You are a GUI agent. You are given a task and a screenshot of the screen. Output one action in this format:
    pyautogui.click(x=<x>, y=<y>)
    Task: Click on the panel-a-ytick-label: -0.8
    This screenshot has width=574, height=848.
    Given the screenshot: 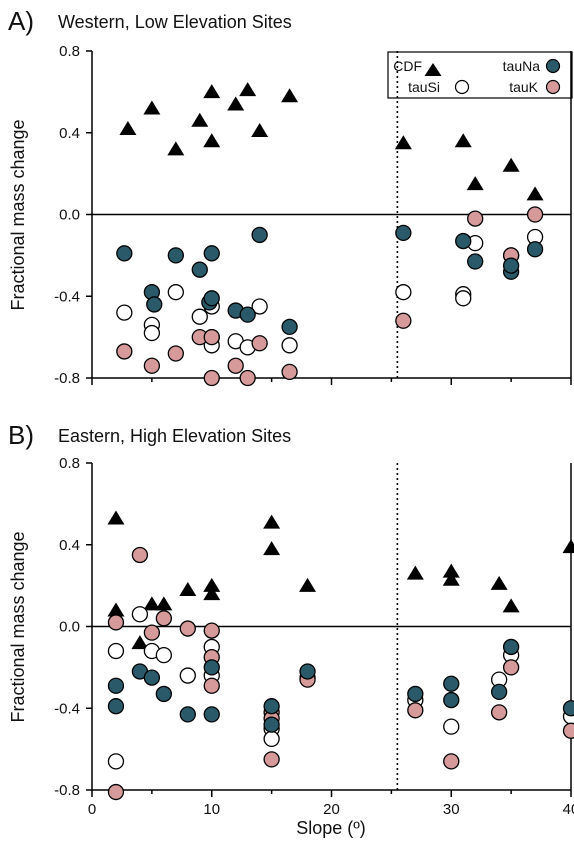 What is the action you would take?
    pyautogui.click(x=67, y=378)
    